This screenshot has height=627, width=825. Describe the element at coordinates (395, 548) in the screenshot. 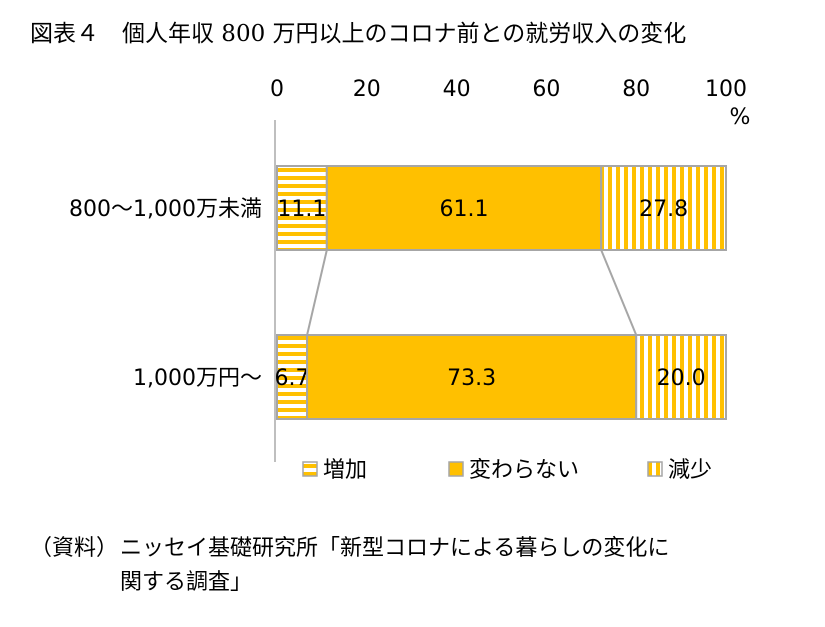

I see `source-text-line-1: ニッセイ基礎研究所「新型コロナによる暮らしの変化に` at that location.